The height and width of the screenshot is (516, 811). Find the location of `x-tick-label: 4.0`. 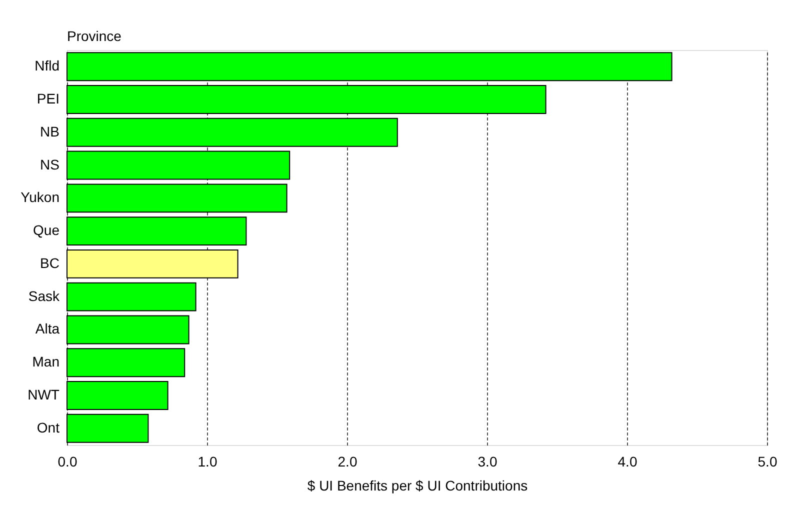

x-tick-label: 4.0 is located at coordinates (628, 462).